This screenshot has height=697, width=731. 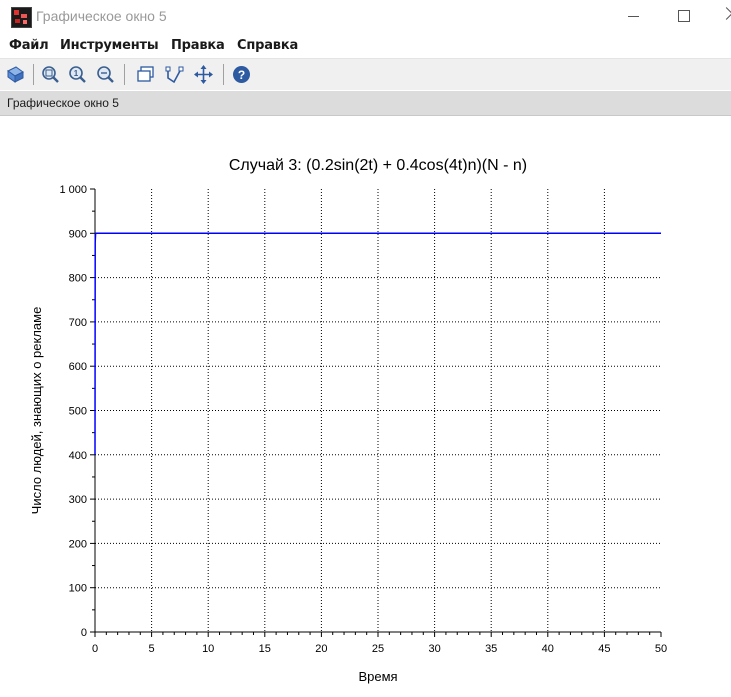 I want to click on menu-tools: Инструменты, so click(x=109, y=45).